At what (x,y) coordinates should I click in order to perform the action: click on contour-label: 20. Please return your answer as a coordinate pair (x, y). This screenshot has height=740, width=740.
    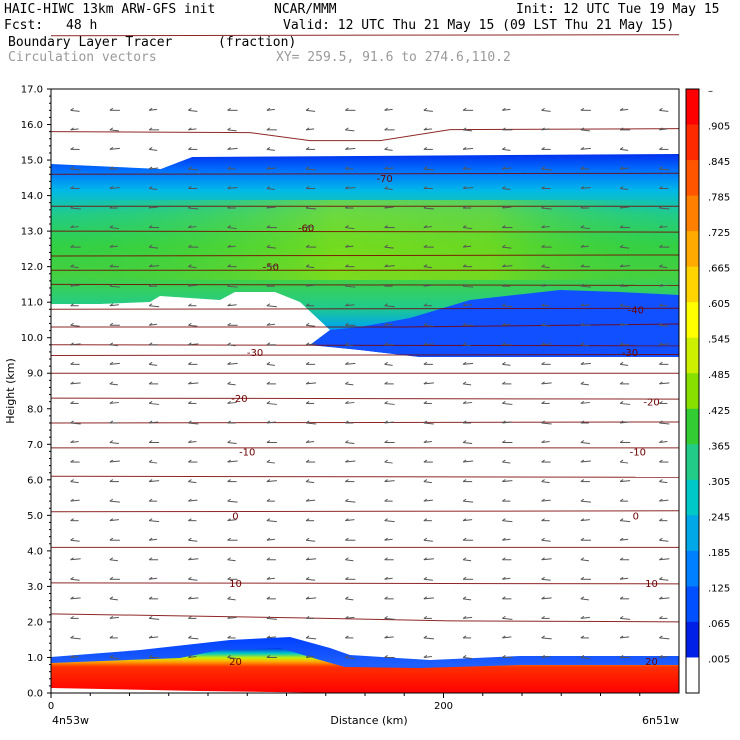
    Looking at the image, I should click on (235, 662).